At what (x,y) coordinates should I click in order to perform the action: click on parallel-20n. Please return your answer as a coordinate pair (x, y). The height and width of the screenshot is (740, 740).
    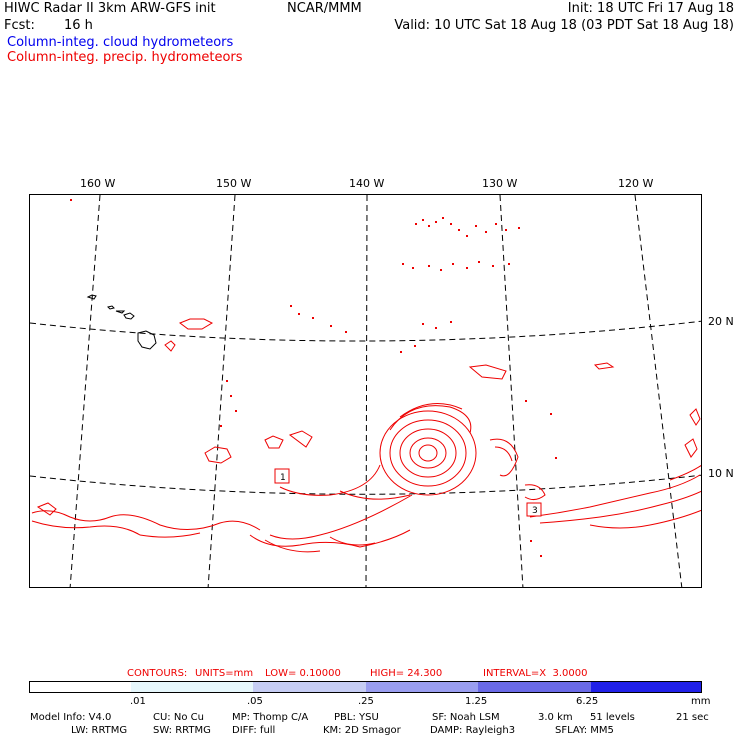
    Looking at the image, I should click on (365, 331).